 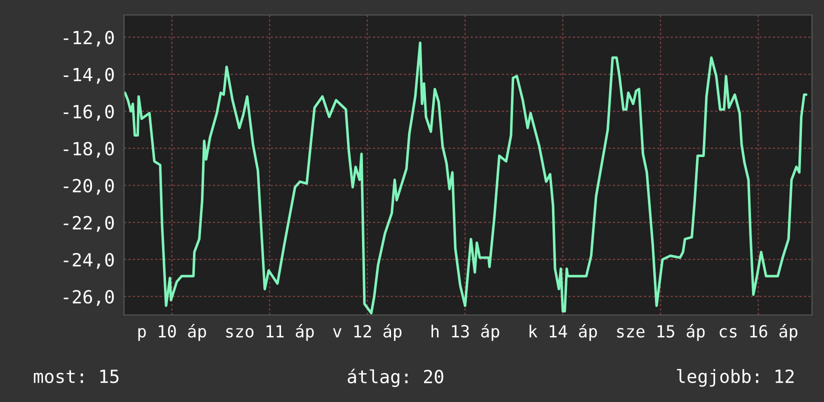 I want to click on x-tick-label: h 13 áp, so click(x=466, y=332).